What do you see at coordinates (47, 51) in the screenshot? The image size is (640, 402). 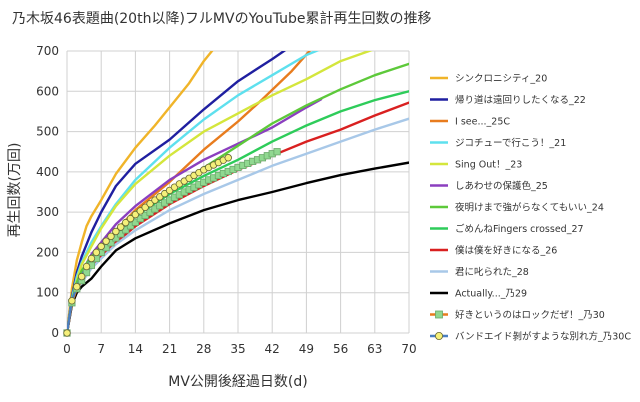 I see `y-tick-label: 700` at bounding box center [47, 51].